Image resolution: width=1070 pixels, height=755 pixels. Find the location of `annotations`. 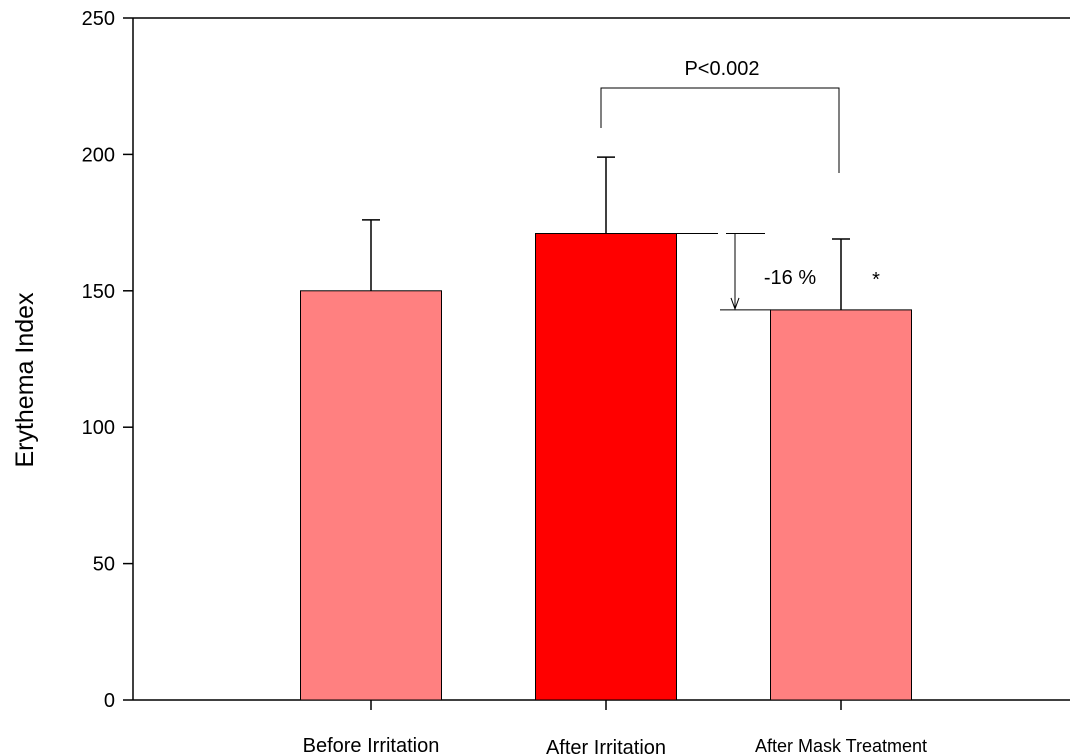

annotations is located at coordinates (720, 199).